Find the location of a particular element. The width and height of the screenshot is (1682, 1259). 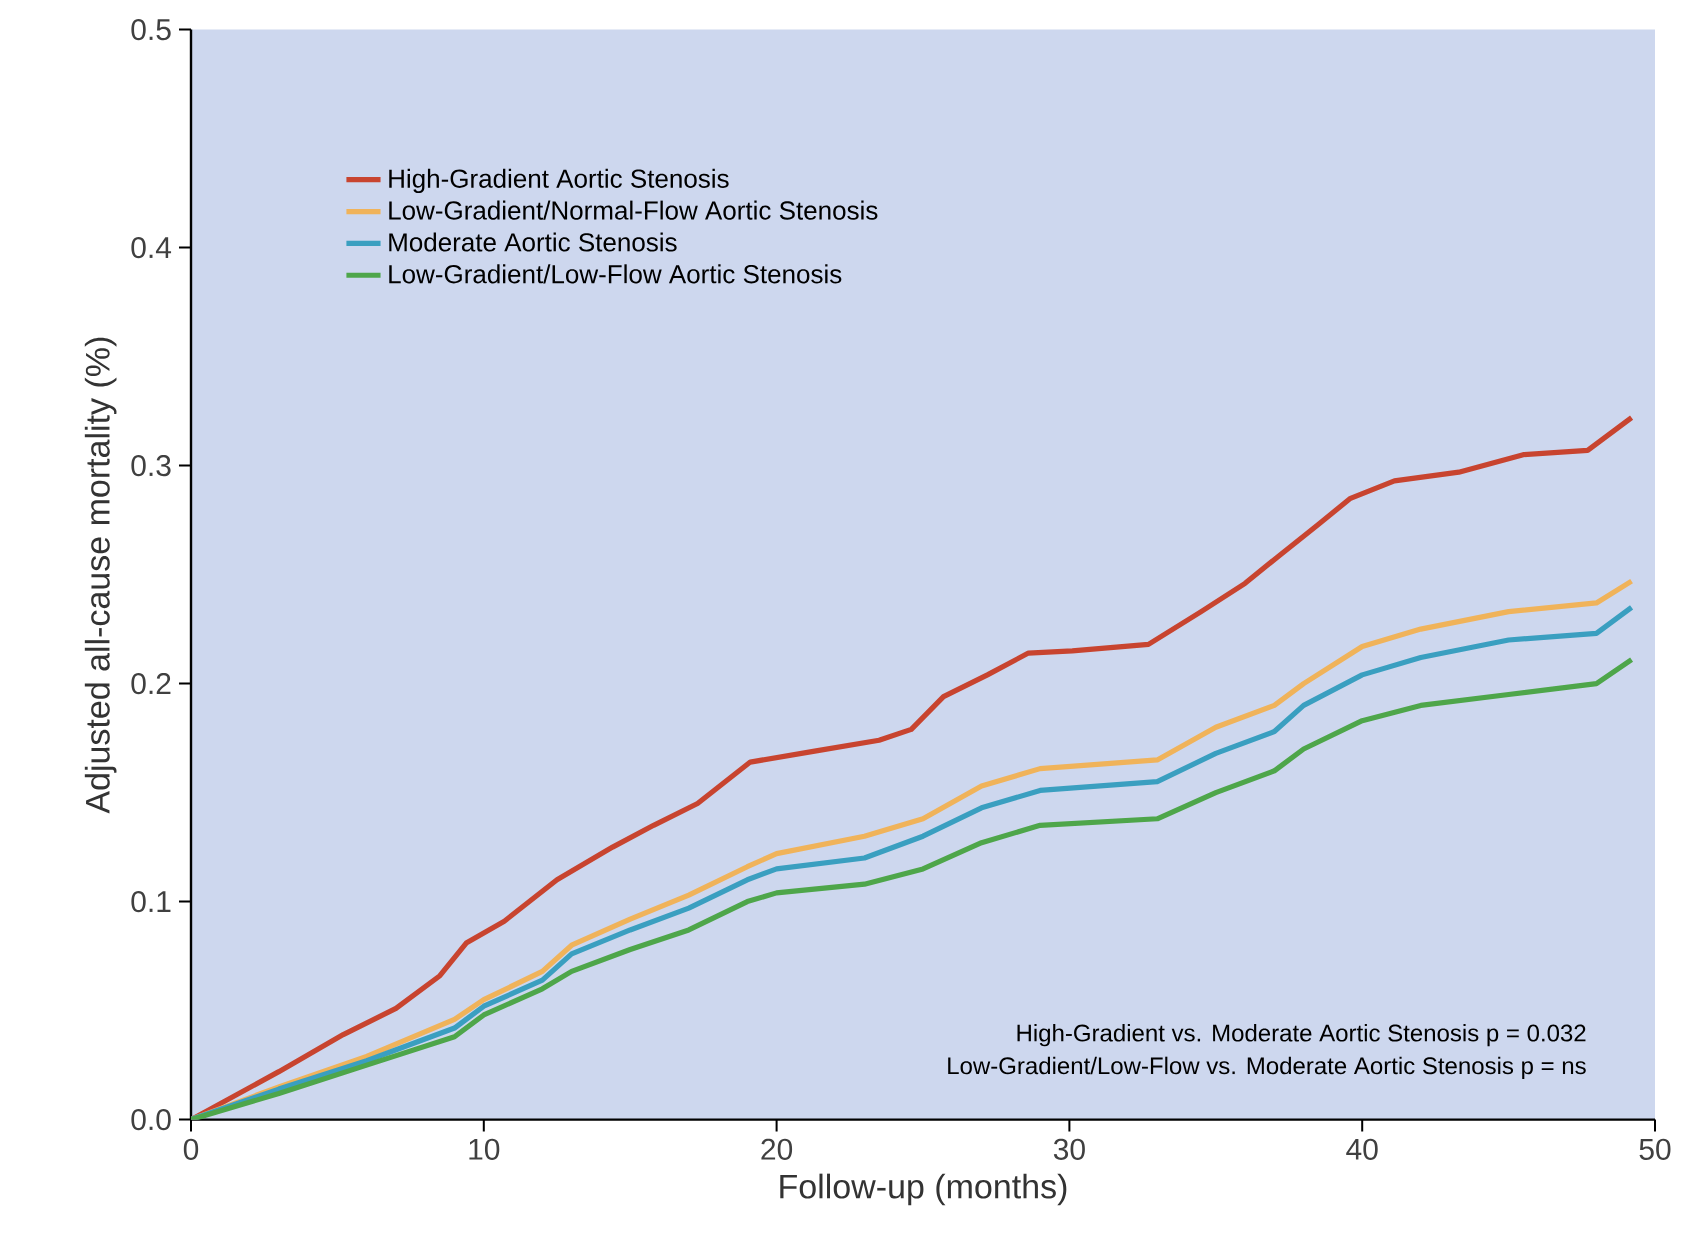

annotation: High-Gradient vs. Moderate Aortic Stenosis p = 0.032 is located at coordinates (1301, 1035).